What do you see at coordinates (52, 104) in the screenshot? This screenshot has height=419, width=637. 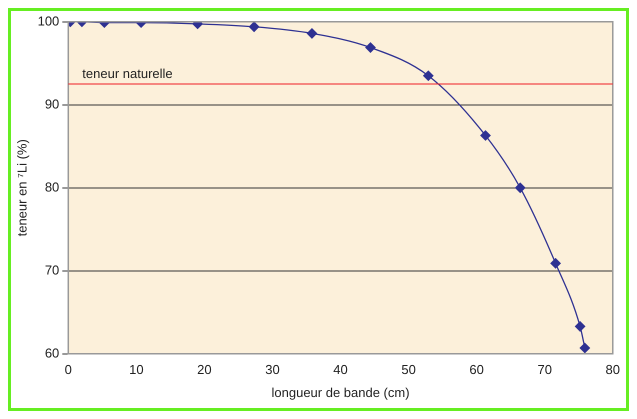 I see `y-tick-label: 90` at bounding box center [52, 104].